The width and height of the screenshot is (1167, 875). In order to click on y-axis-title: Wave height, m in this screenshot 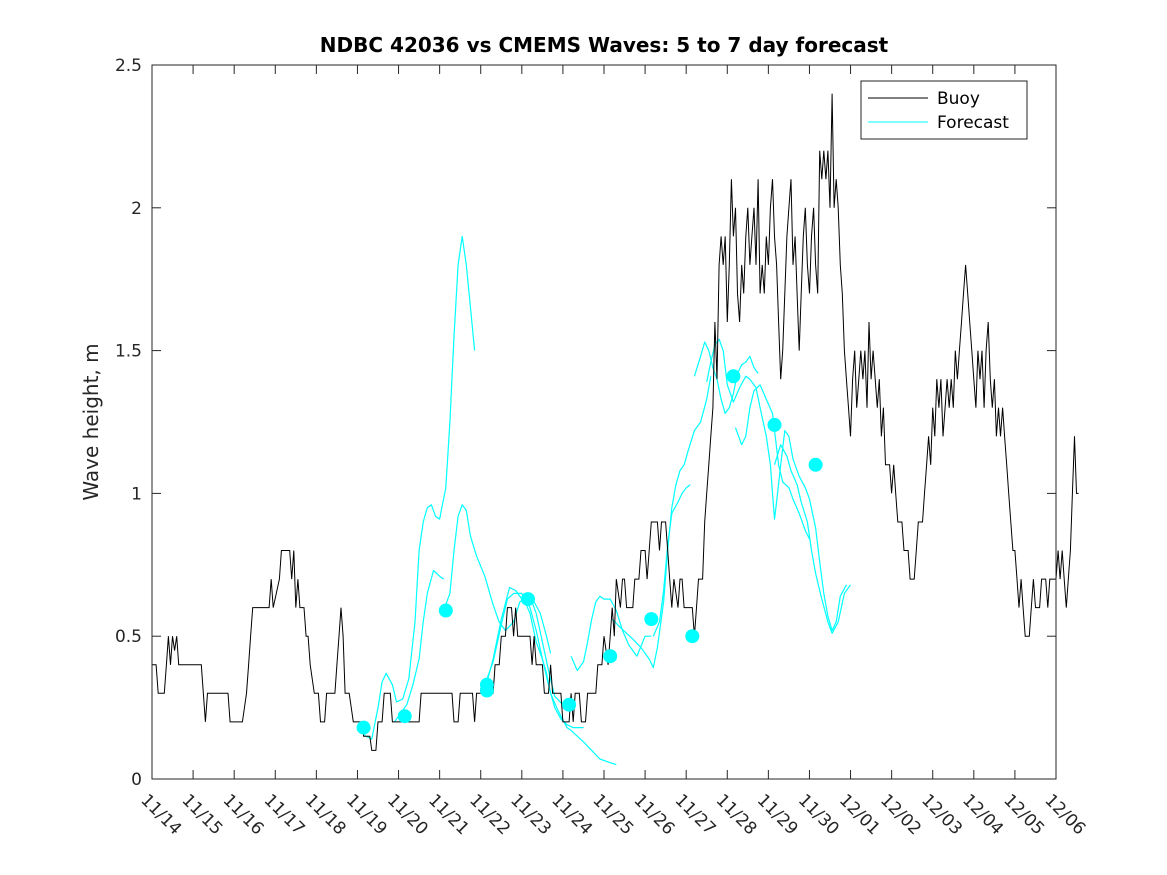, I will do `click(91, 421)`.